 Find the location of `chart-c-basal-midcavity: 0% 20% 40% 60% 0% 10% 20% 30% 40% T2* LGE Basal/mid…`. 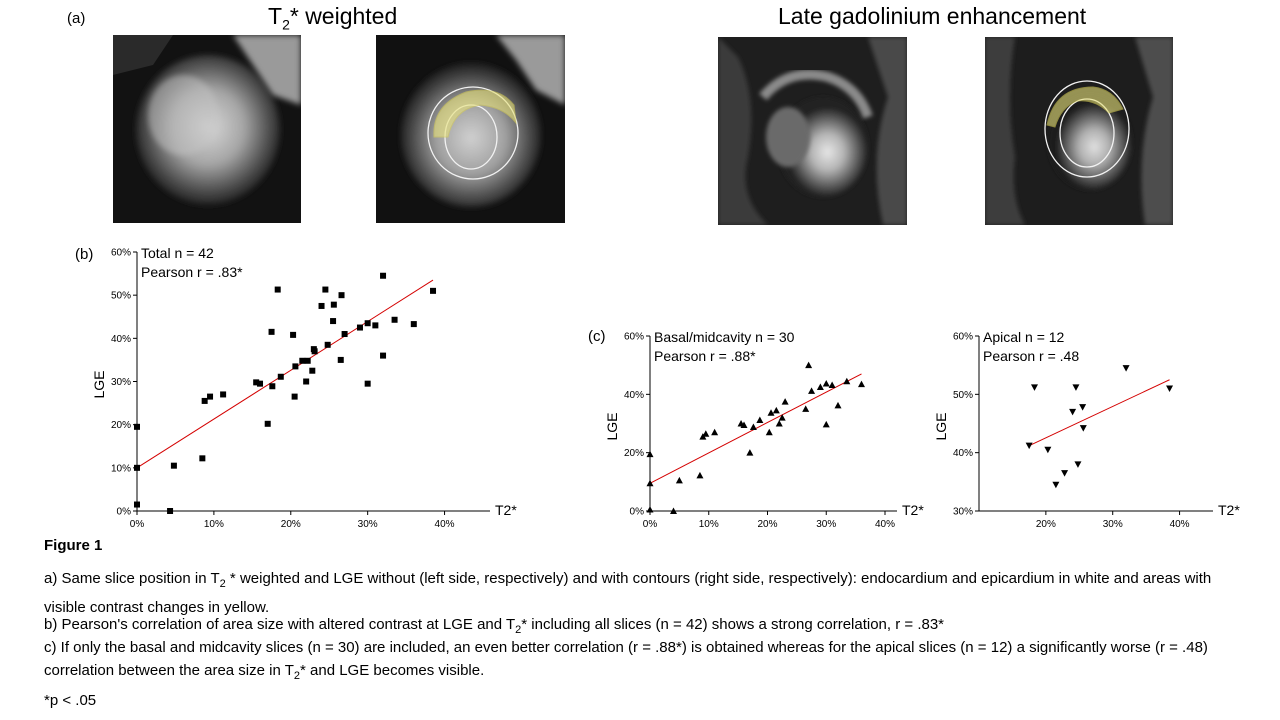

chart-c-basal-midcavity: 0% 20% 40% 60% 0% 10% 20% 30% 40% T2* LGE Basal/mid… is located at coordinates (764, 429).